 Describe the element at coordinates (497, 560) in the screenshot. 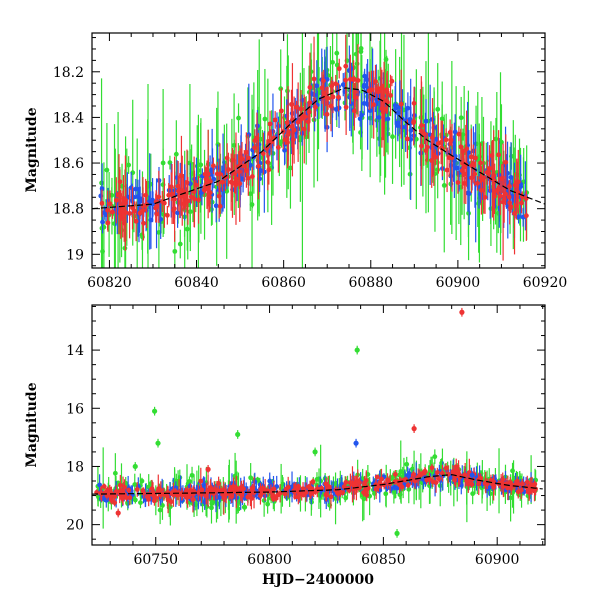

I see `bottom-x-tick-label: 60900` at that location.